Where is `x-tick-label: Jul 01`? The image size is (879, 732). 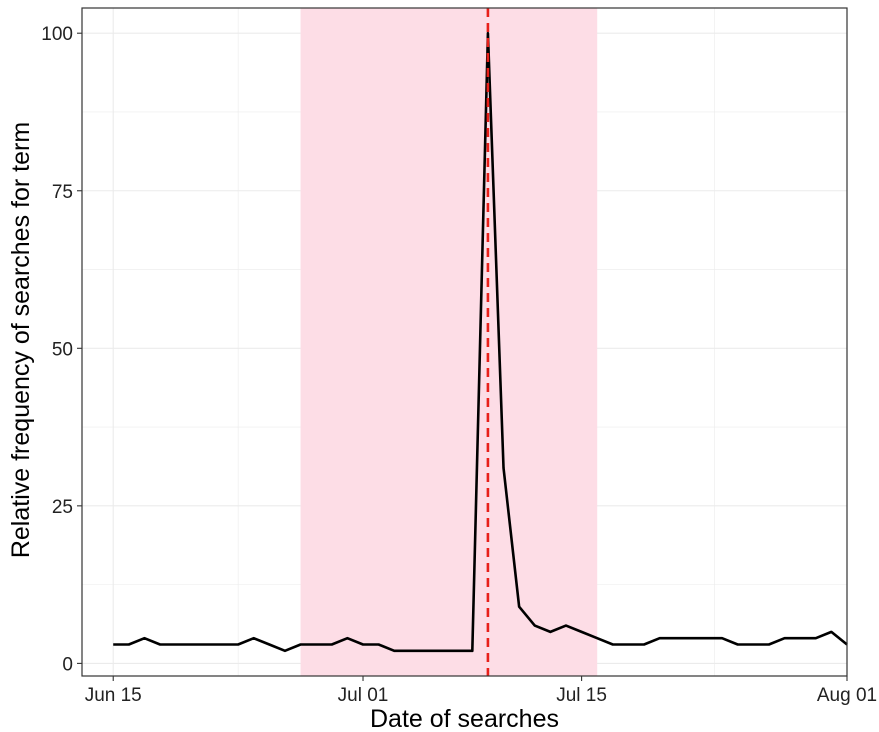 x-tick-label: Jul 01 is located at coordinates (363, 695).